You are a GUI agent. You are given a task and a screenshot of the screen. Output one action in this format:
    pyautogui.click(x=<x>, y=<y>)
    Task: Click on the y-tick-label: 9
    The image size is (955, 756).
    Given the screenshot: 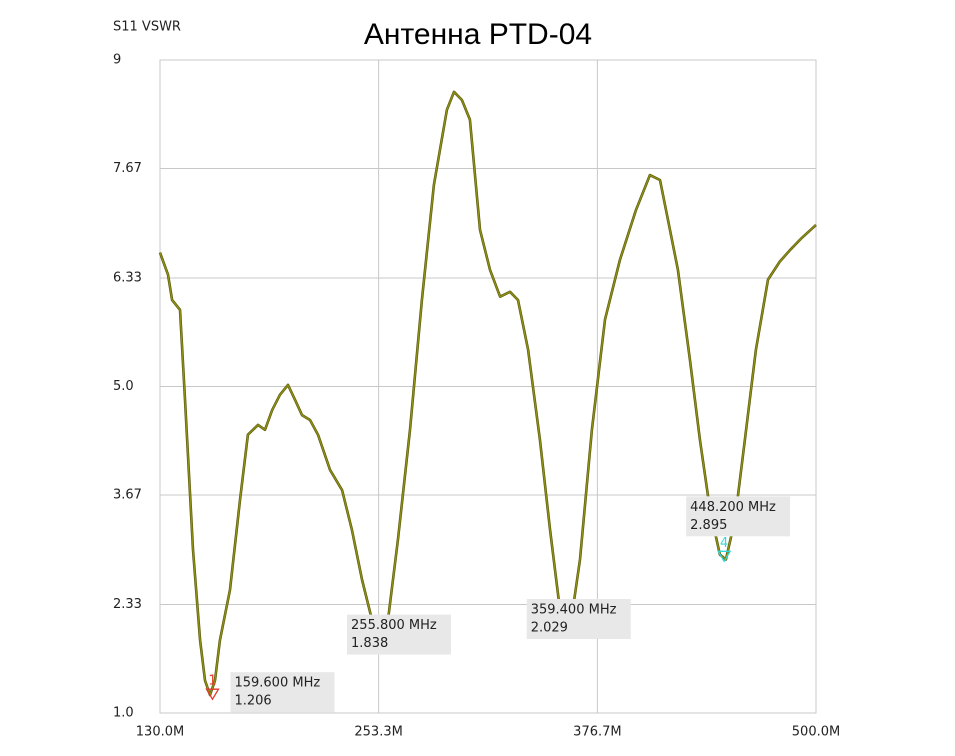 What is the action you would take?
    pyautogui.click(x=117, y=60)
    